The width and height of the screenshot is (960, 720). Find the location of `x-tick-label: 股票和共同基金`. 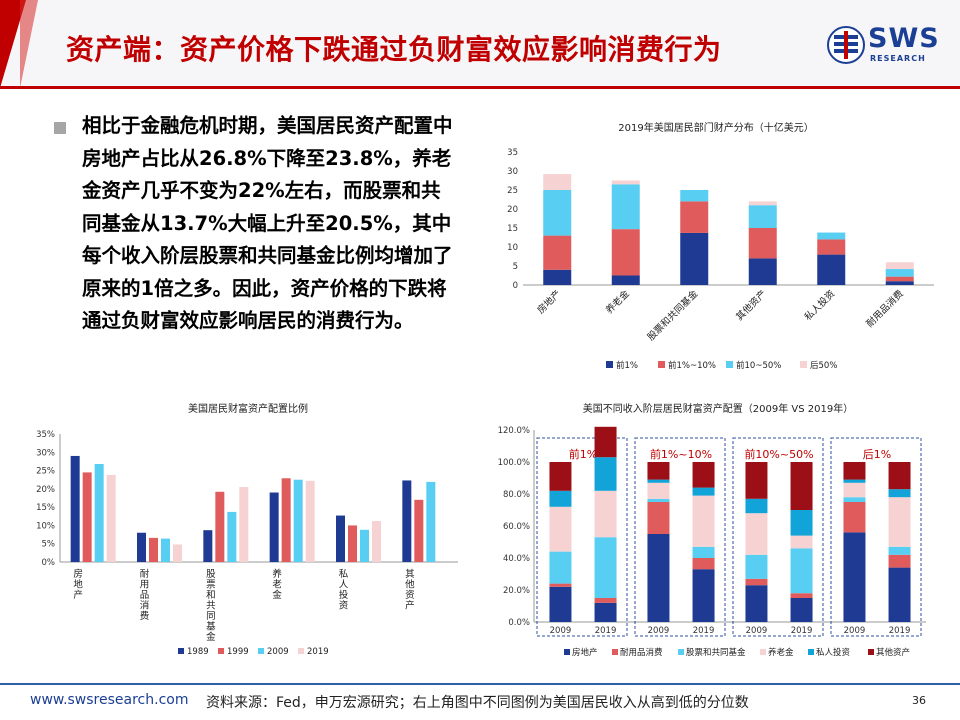

x-tick-label: 股票和共同基金 is located at coordinates (673, 315).